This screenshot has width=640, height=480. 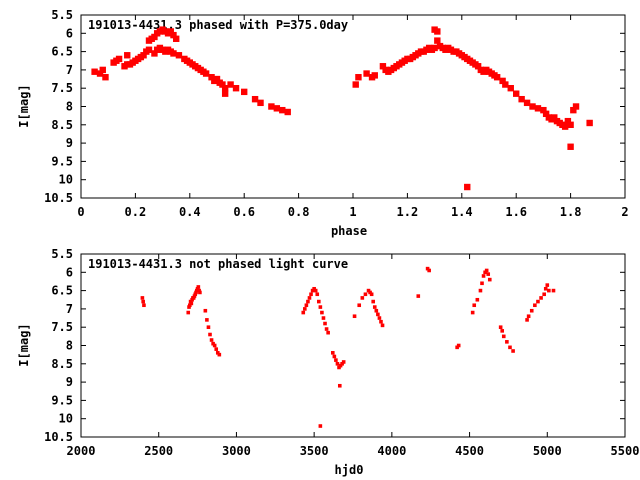 I want to click on x-tick-label: 0.8, so click(x=299, y=212).